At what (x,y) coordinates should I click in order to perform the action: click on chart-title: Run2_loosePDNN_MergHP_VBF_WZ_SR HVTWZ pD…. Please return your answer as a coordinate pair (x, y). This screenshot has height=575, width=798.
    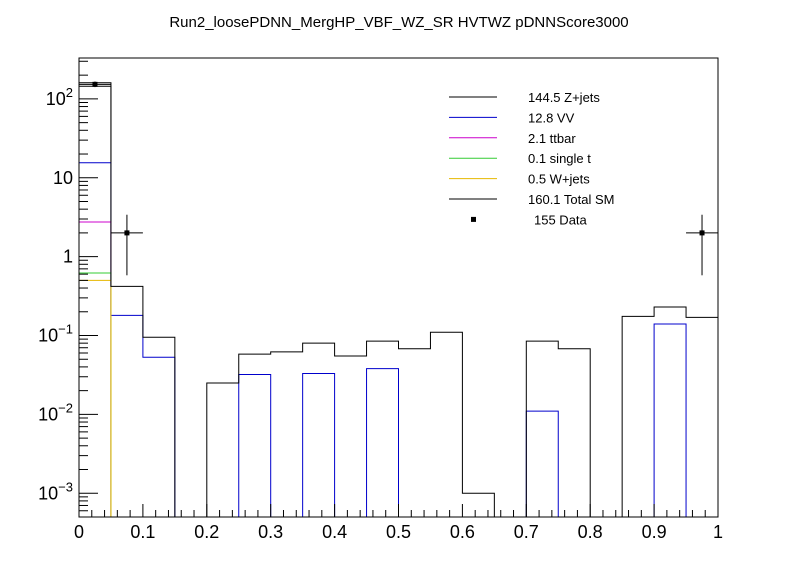
    Looking at the image, I should click on (398, 22).